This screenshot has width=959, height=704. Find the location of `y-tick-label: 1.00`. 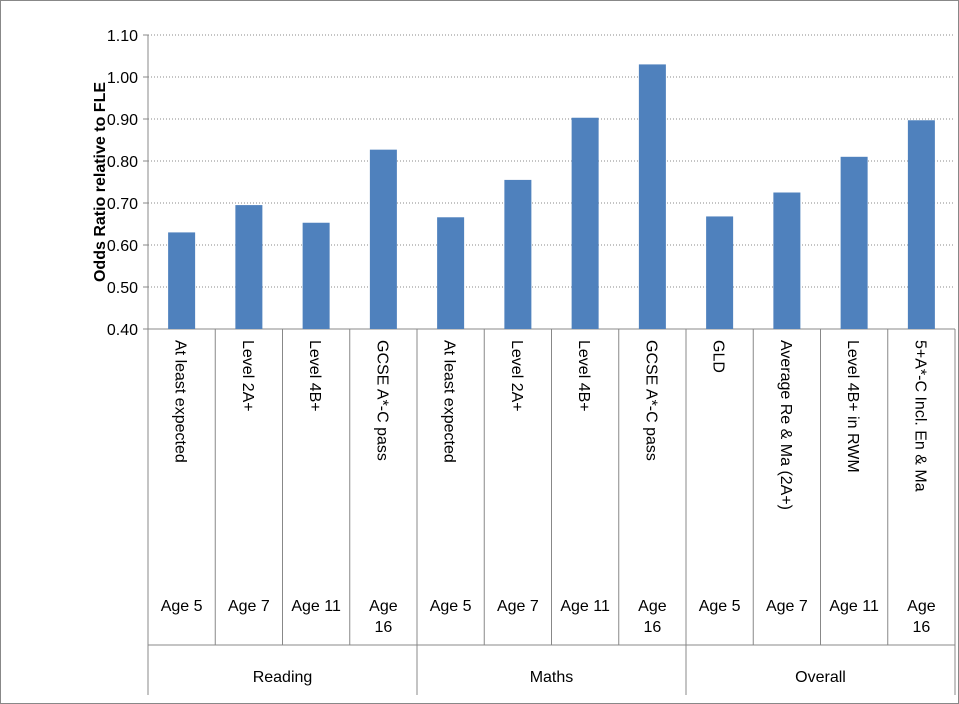

y-tick-label: 1.00 is located at coordinates (122, 78).